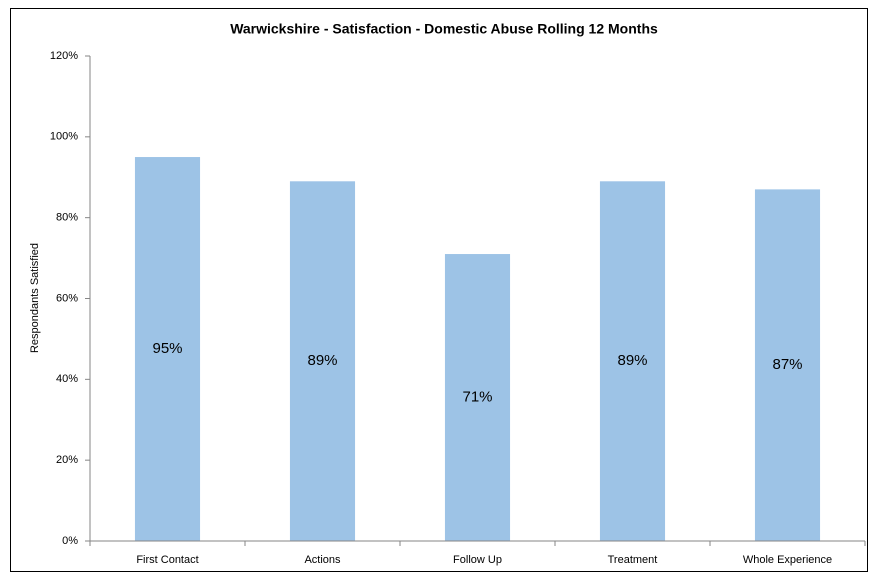 This screenshot has height=573, width=870. What do you see at coordinates (70, 541) in the screenshot?
I see `y-tick-label: 0%` at bounding box center [70, 541].